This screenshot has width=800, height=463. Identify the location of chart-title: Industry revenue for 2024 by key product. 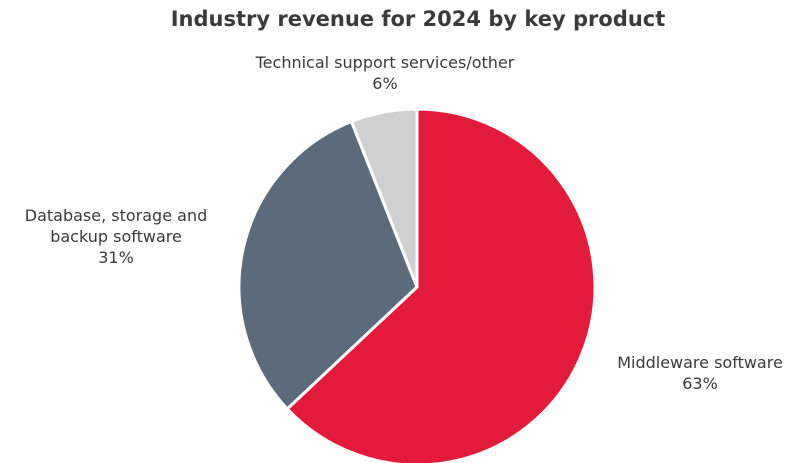
(418, 19).